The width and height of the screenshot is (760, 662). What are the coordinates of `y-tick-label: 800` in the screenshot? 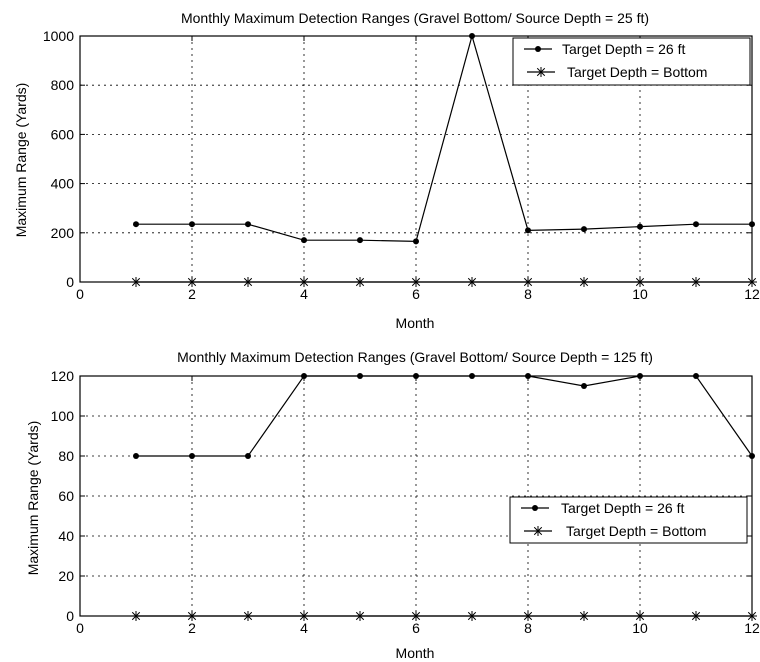 It's located at (63, 85).